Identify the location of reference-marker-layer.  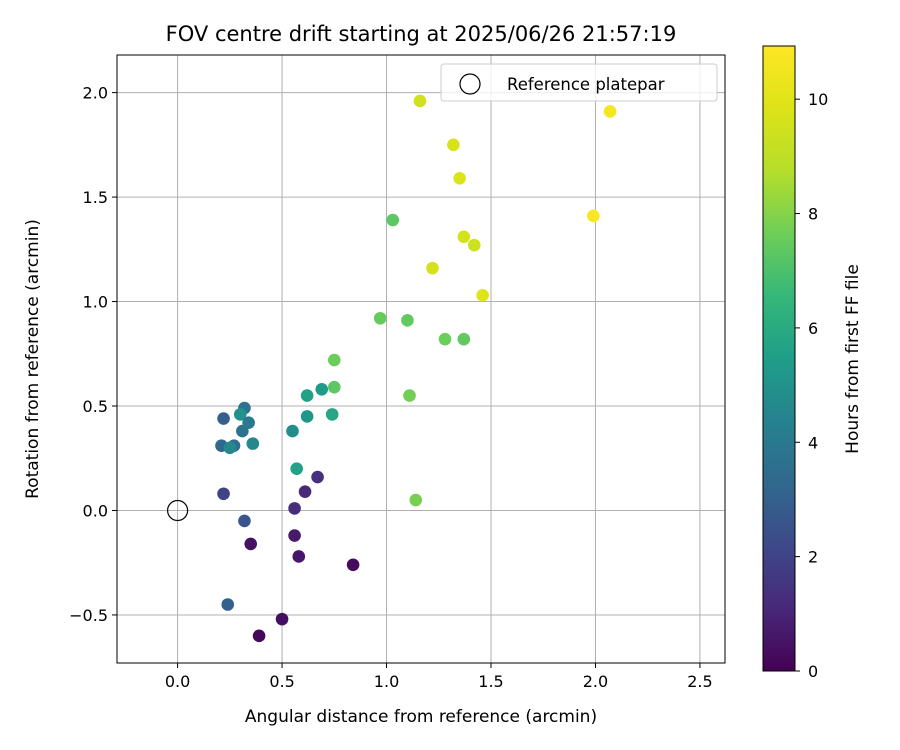
(177, 510).